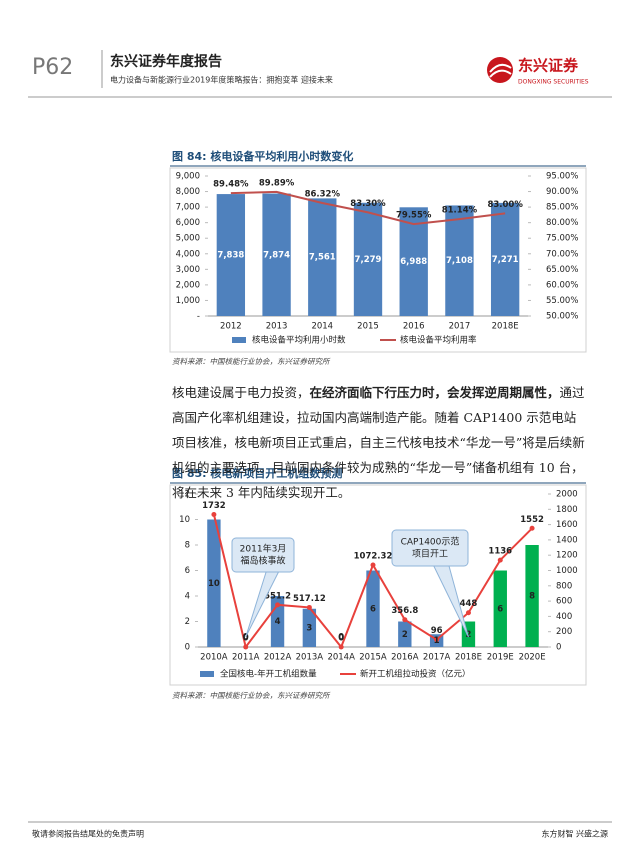 The image size is (640, 867). Describe the element at coordinates (469, 604) in the screenshot. I see `line-value-label: 448` at that location.